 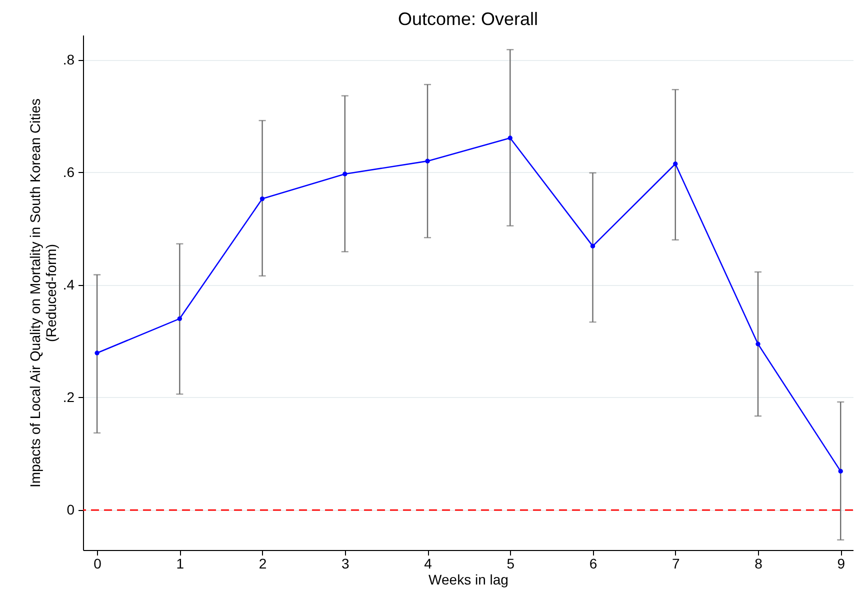 I want to click on y-axis-title: Impacts of Local Air Quality on Mortality in South Korean Cities (Reduced-form), so click(x=42, y=293).